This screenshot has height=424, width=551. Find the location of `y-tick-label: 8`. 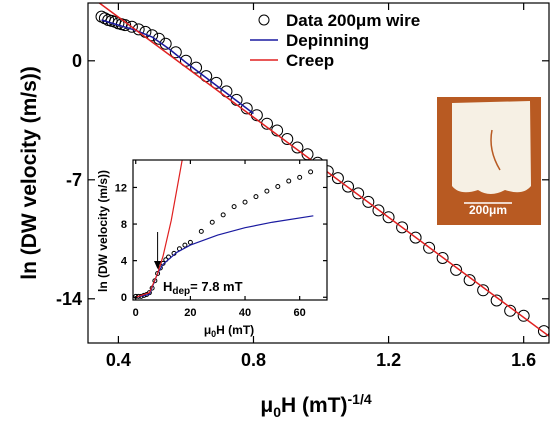

y-tick-label: 8 is located at coordinates (124, 225).